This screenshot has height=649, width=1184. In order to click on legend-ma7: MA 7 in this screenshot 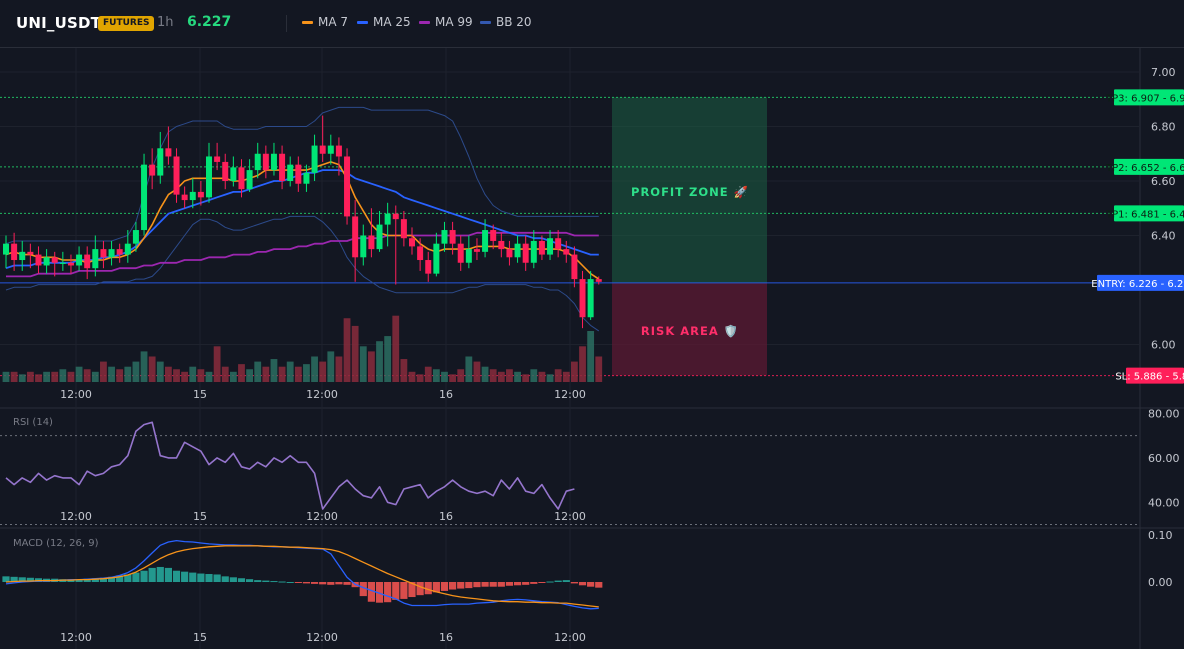, I will do `click(325, 22)`.